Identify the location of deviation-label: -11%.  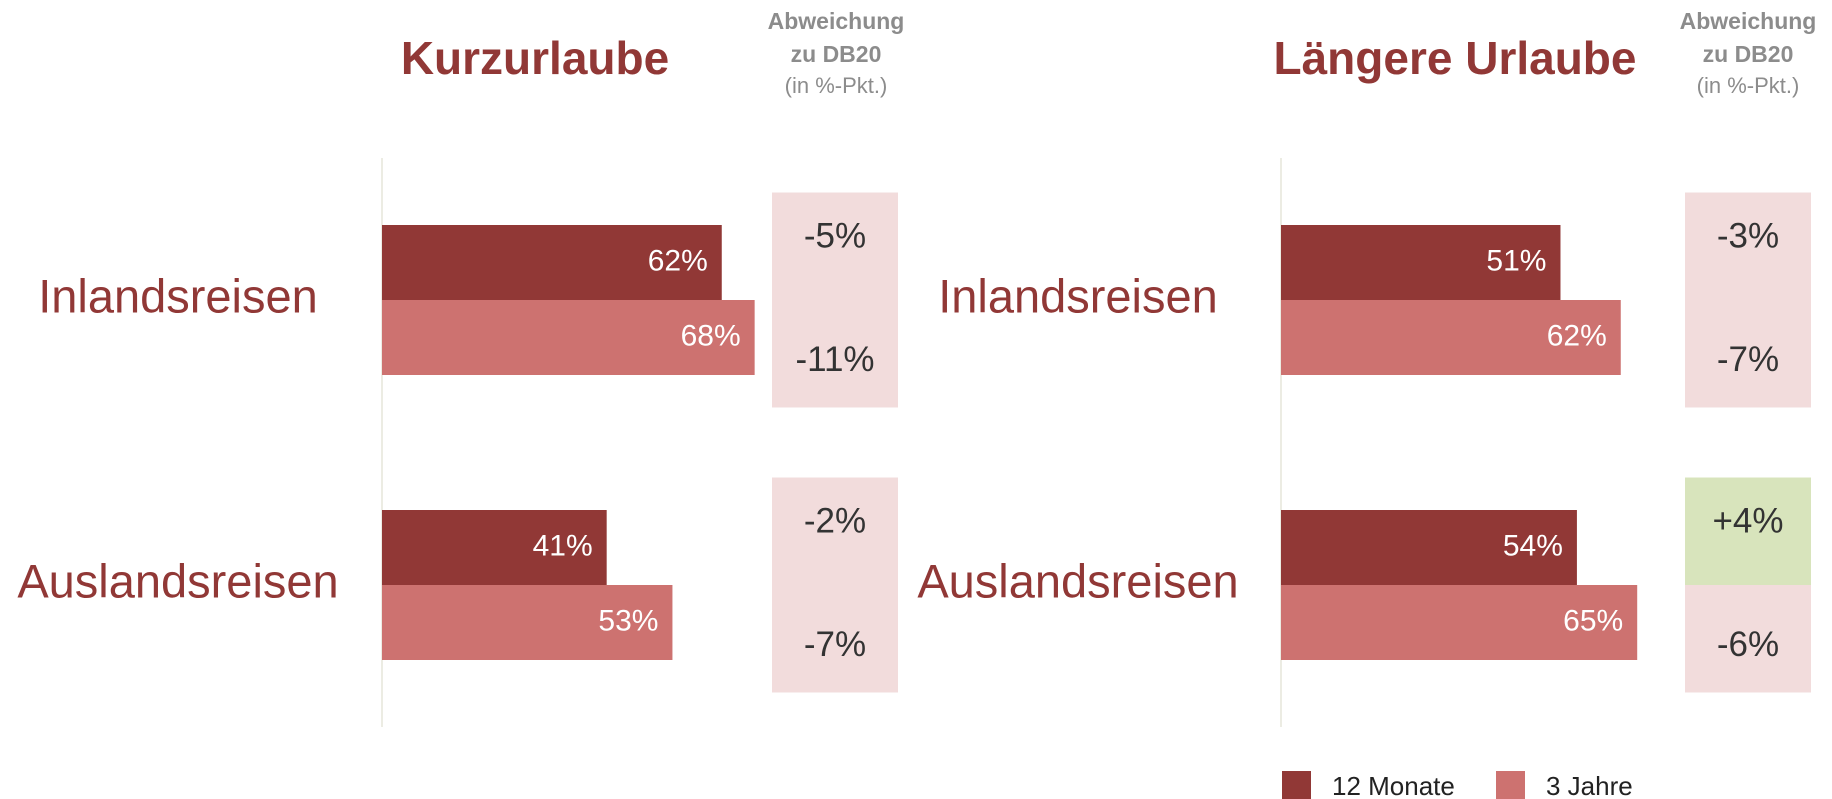
(834, 359).